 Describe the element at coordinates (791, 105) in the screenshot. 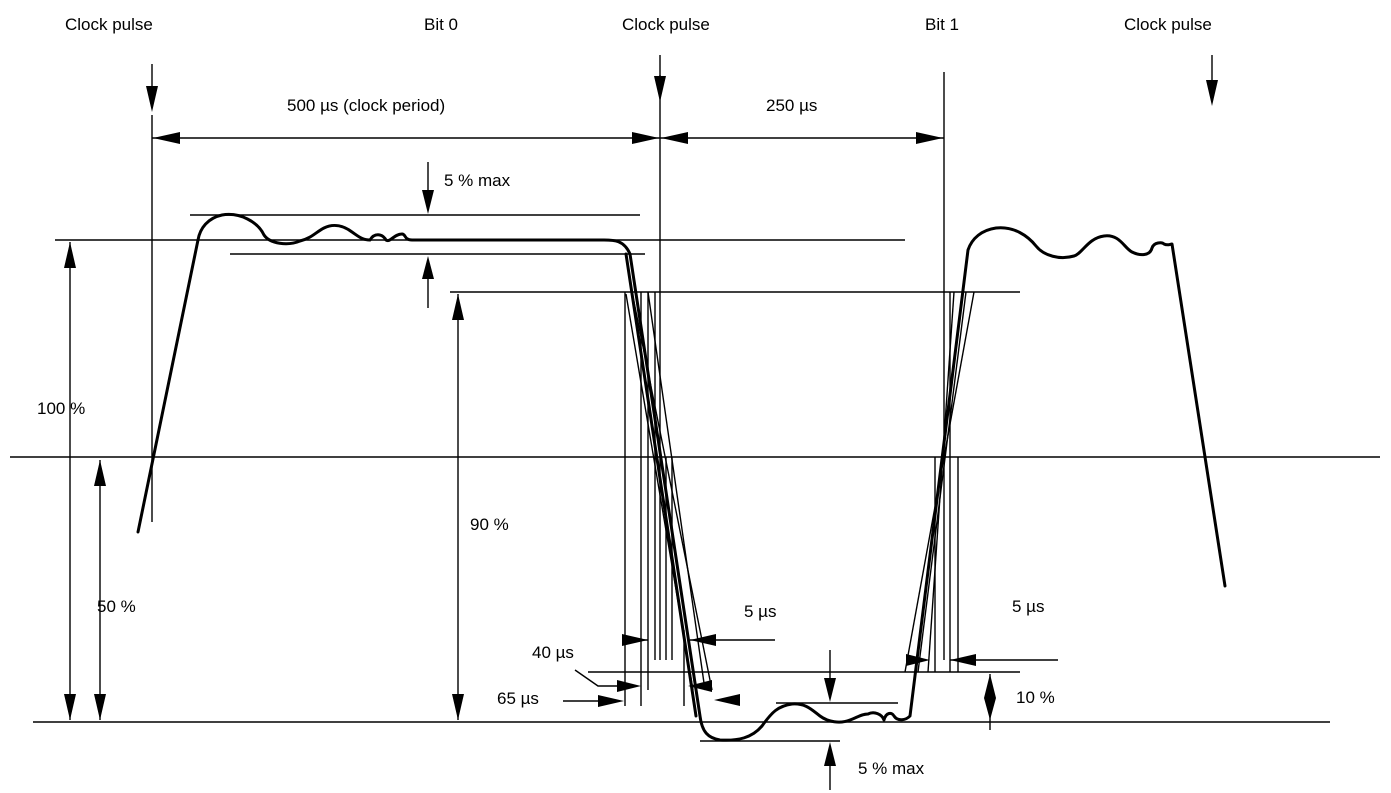

I see `half-period-label: 250 µs` at that location.